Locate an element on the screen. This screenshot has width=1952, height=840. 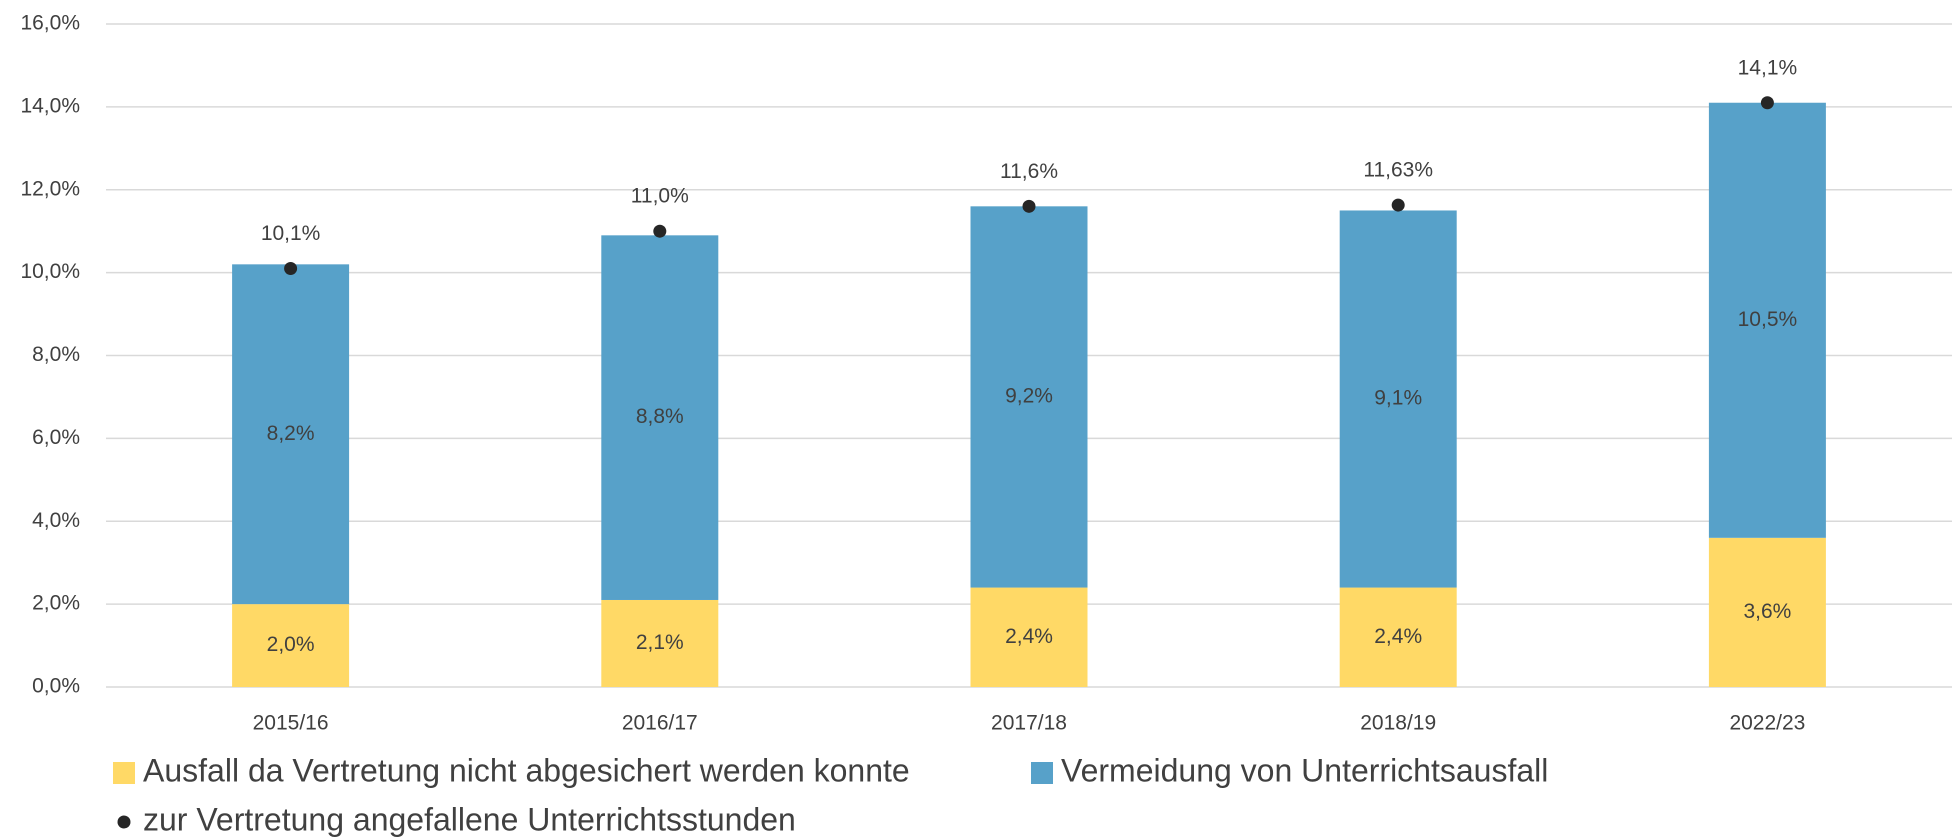
y-tick-label: 14,0% is located at coordinates (50, 105).